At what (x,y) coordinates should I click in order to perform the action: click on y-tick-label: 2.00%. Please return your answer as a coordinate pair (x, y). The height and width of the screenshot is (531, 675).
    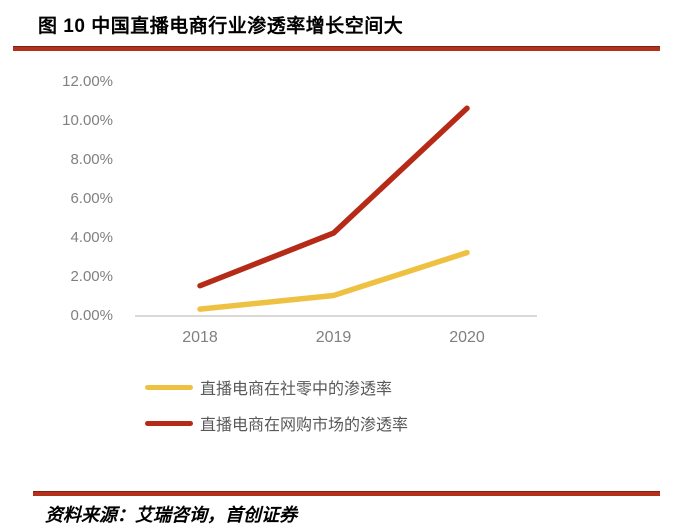
    Looking at the image, I should click on (91, 276).